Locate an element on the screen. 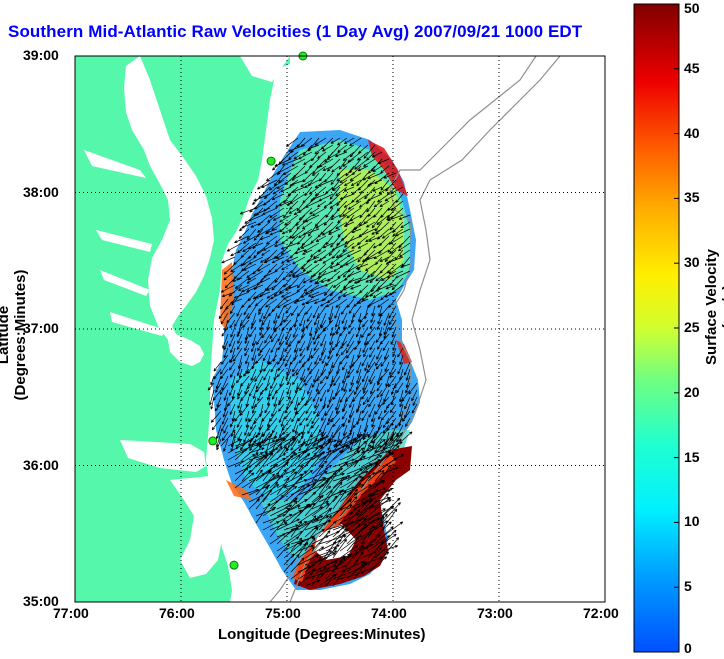 This screenshot has width=724, height=659. colorbar-tick-label: 15 is located at coordinates (692, 456).